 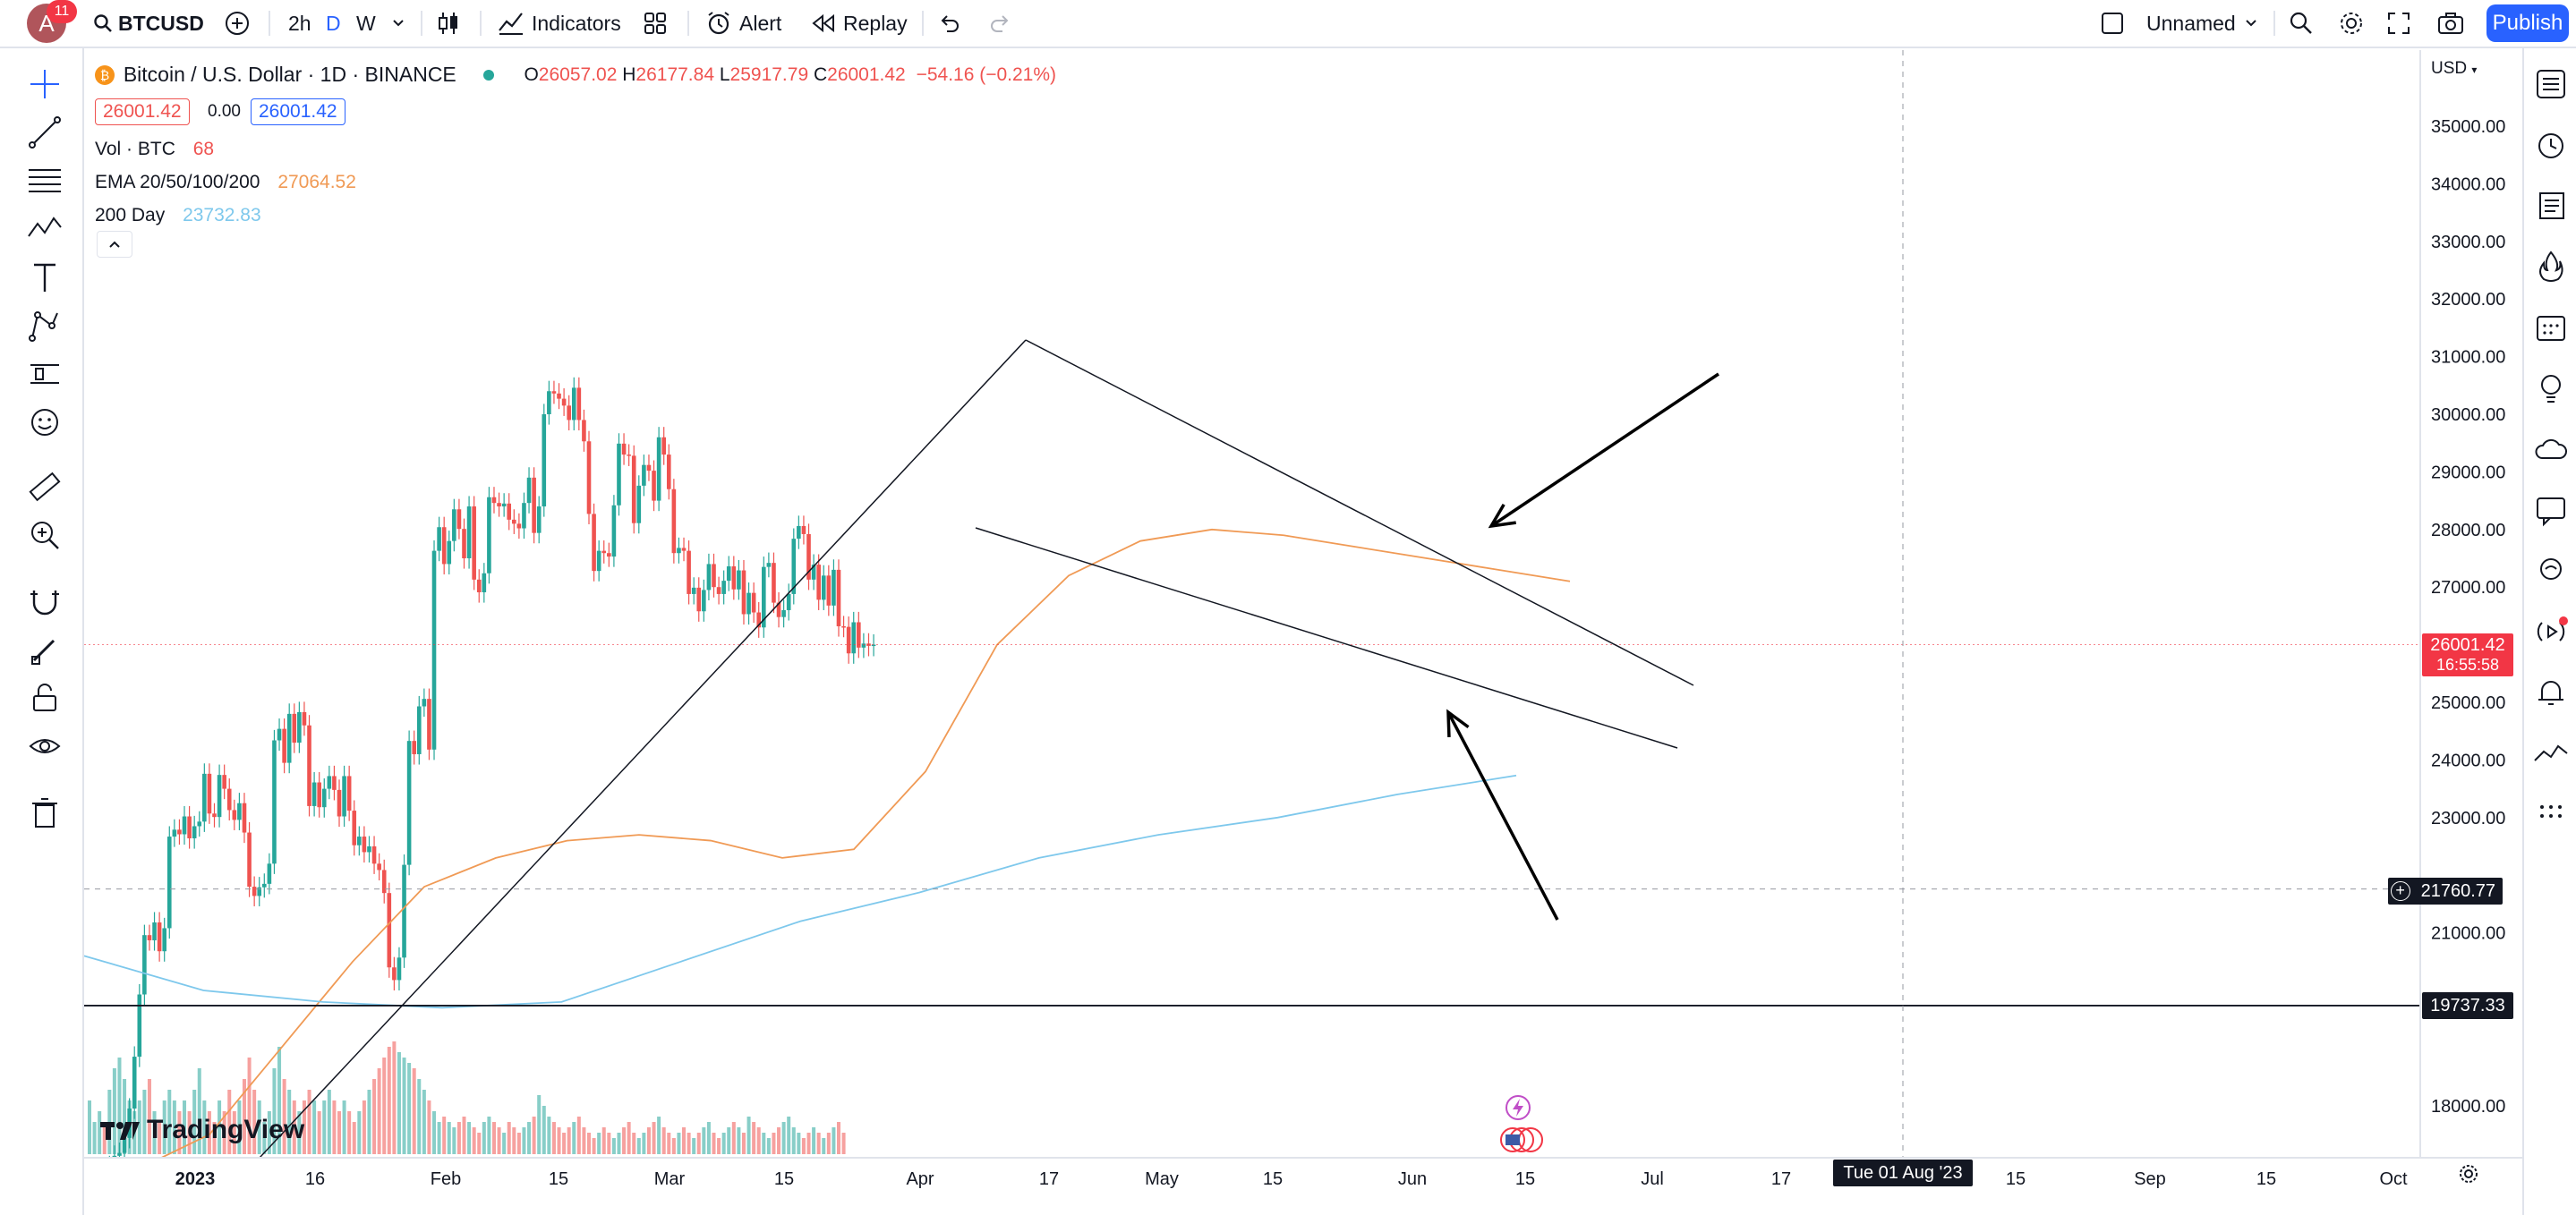 I want to click on lightbulb-icon, so click(x=2551, y=388).